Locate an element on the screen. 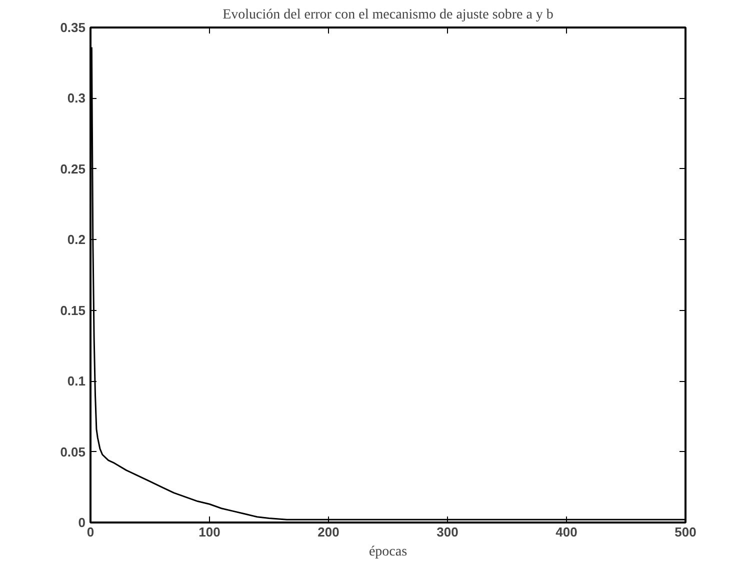 The image size is (749, 566). y-tick-label: 0.05 is located at coordinates (73, 452).